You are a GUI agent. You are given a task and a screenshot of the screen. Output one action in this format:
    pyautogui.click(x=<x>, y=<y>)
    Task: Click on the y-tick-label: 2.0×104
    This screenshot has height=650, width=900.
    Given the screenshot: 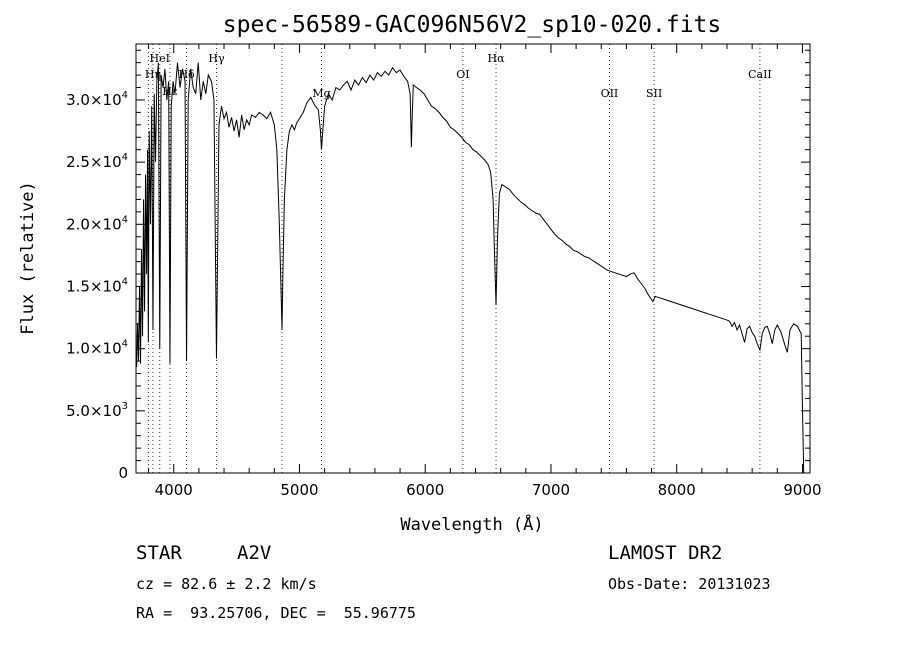 What is the action you would take?
    pyautogui.click(x=97, y=223)
    